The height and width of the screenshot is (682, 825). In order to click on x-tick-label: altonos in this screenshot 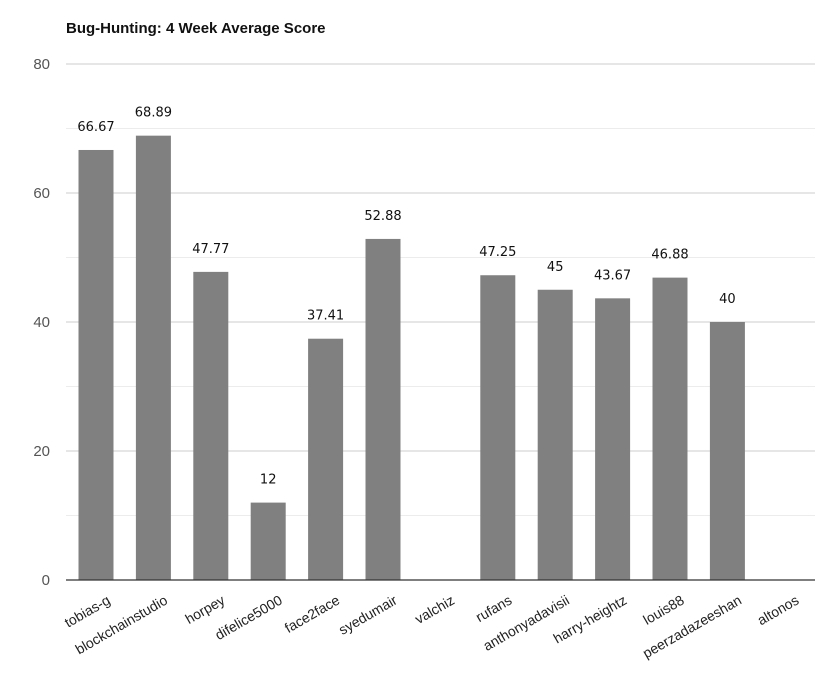, I will do `click(777, 610)`.